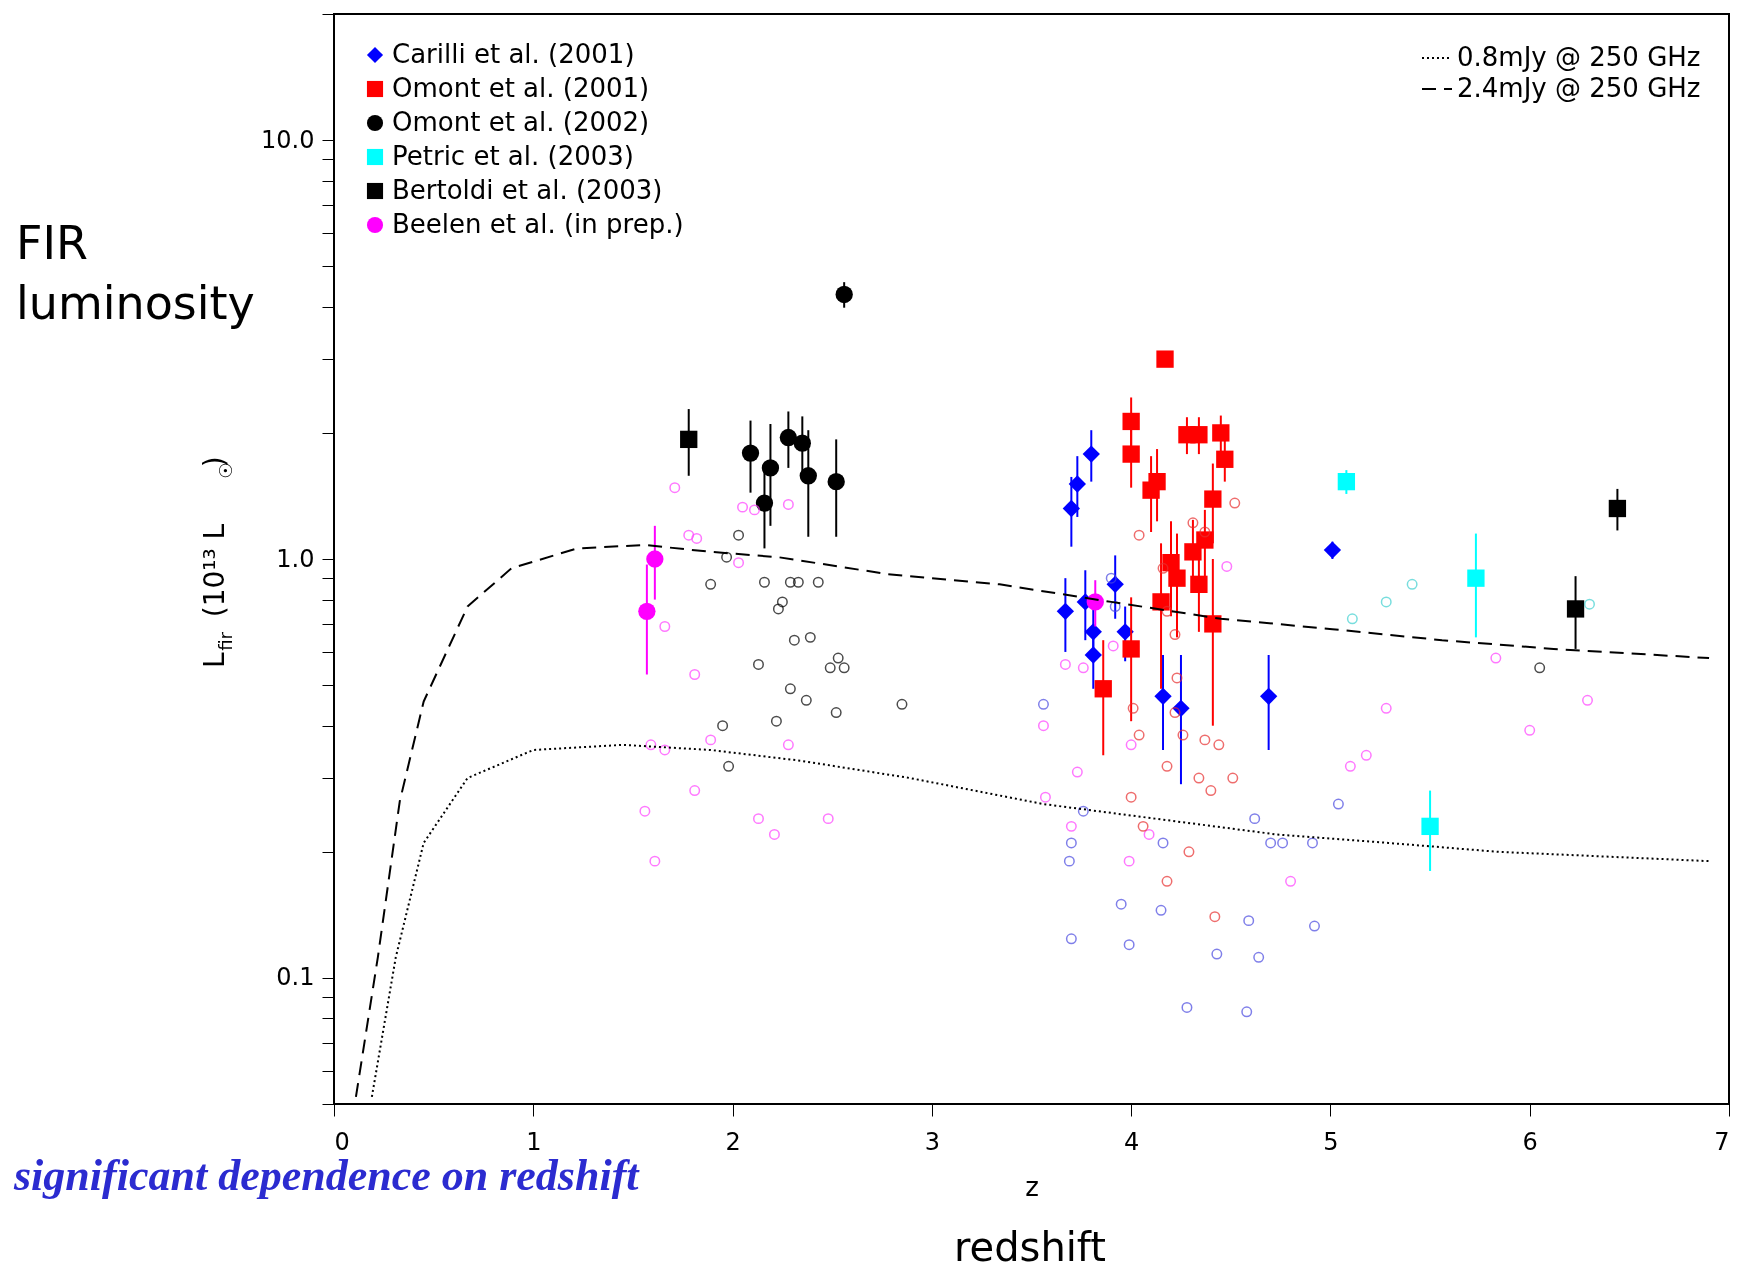 The height and width of the screenshot is (1271, 1744). Describe the element at coordinates (932, 1141) in the screenshot. I see `x-tick-label: 3` at that location.